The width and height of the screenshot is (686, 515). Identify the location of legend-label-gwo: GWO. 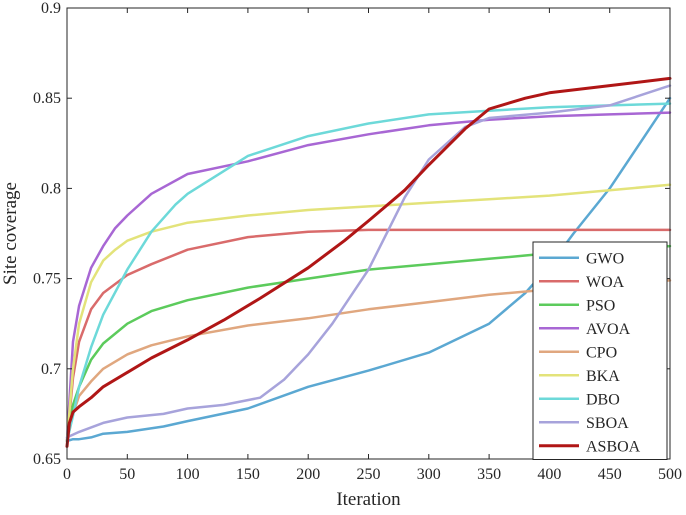
(605, 258).